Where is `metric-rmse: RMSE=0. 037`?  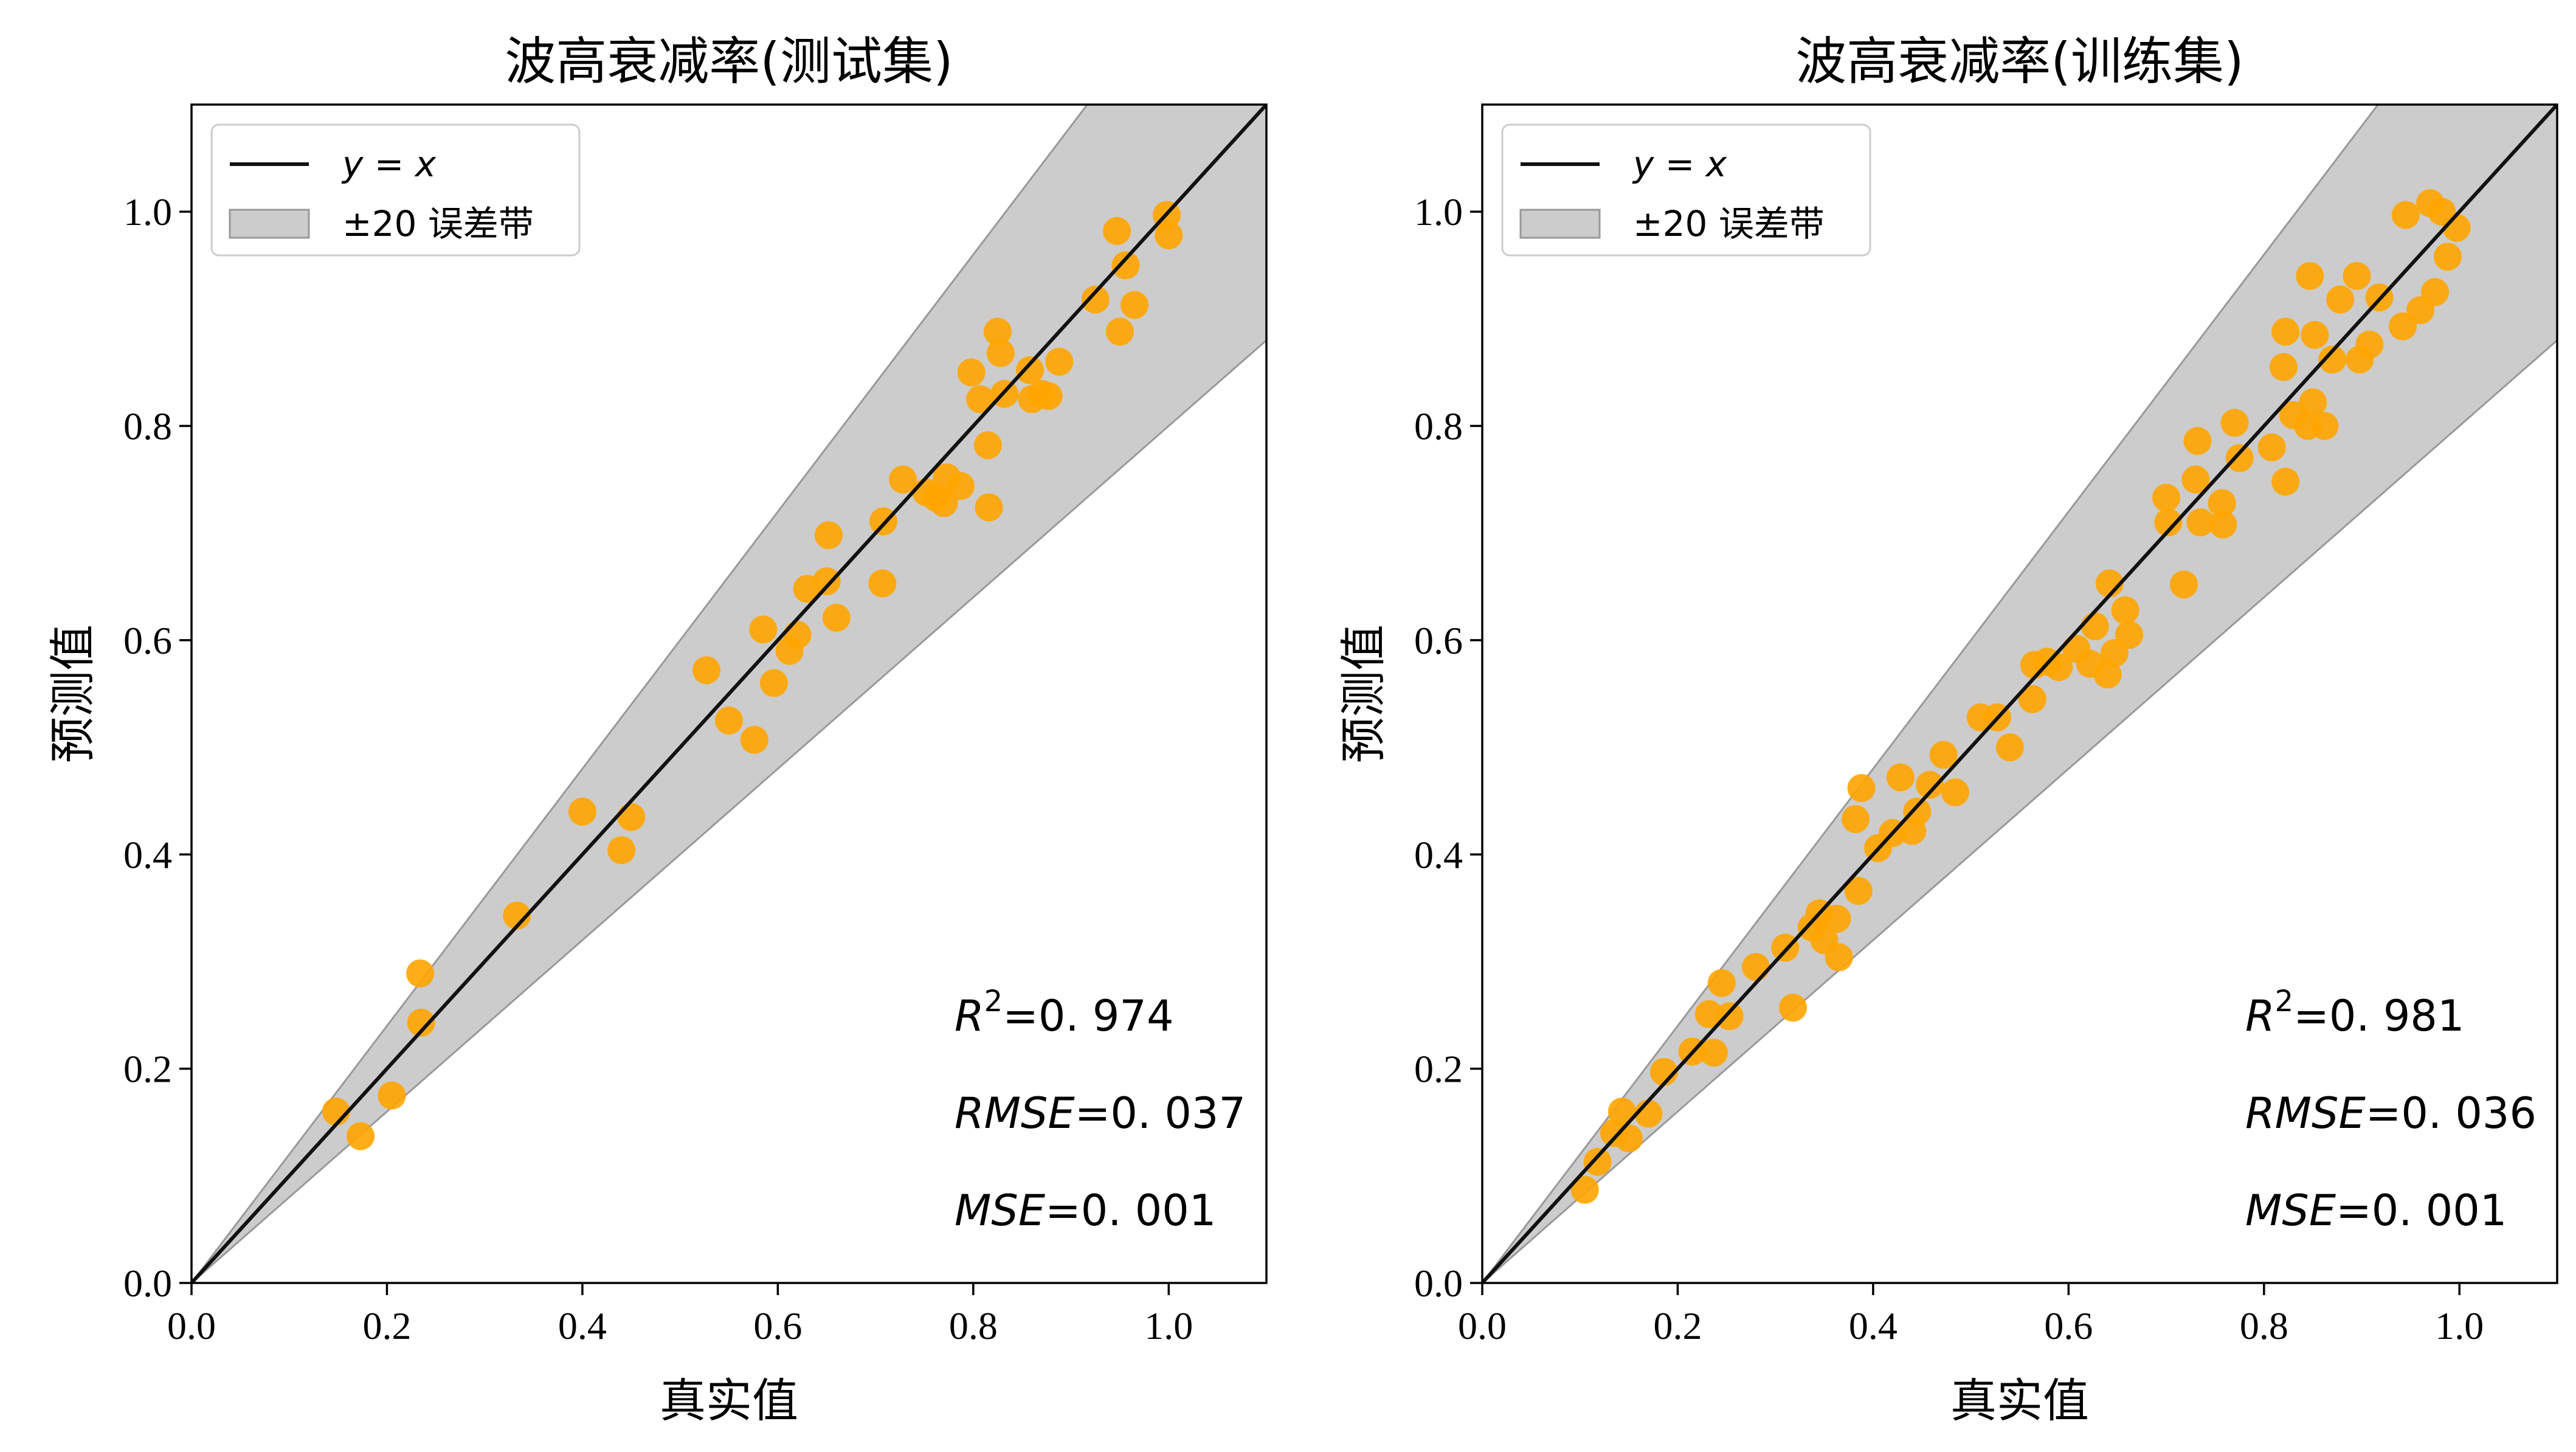
metric-rmse: RMSE=0. 037 is located at coordinates (1100, 1113).